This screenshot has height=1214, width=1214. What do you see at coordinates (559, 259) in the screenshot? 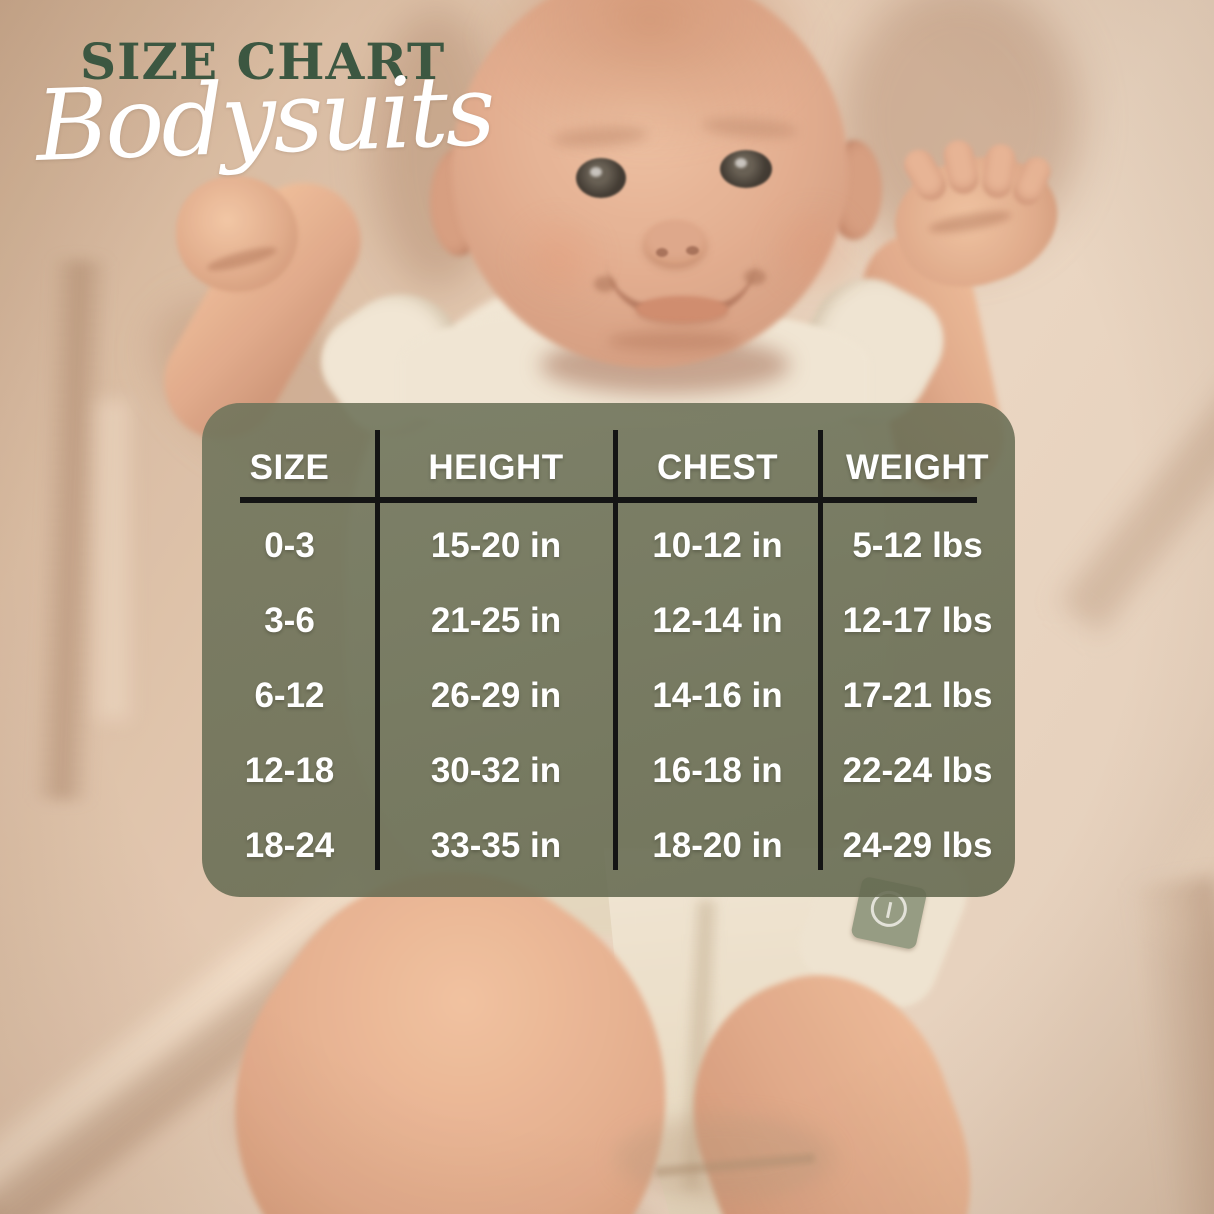
I see `baby-left-cheek` at bounding box center [559, 259].